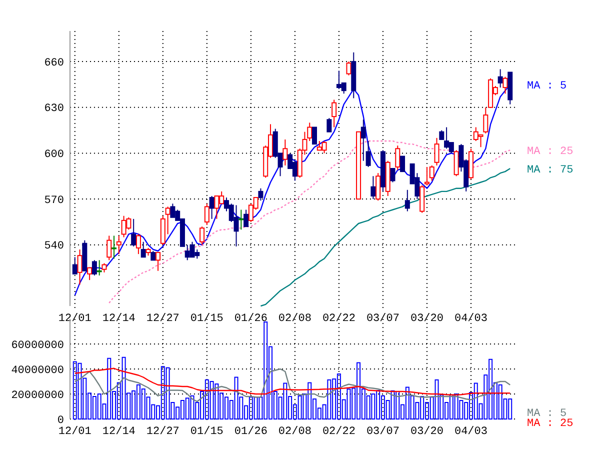 This screenshot has width=600, height=460. What do you see at coordinates (550, 170) in the screenshot?
I see `series-label: MA : 75` at bounding box center [550, 170].